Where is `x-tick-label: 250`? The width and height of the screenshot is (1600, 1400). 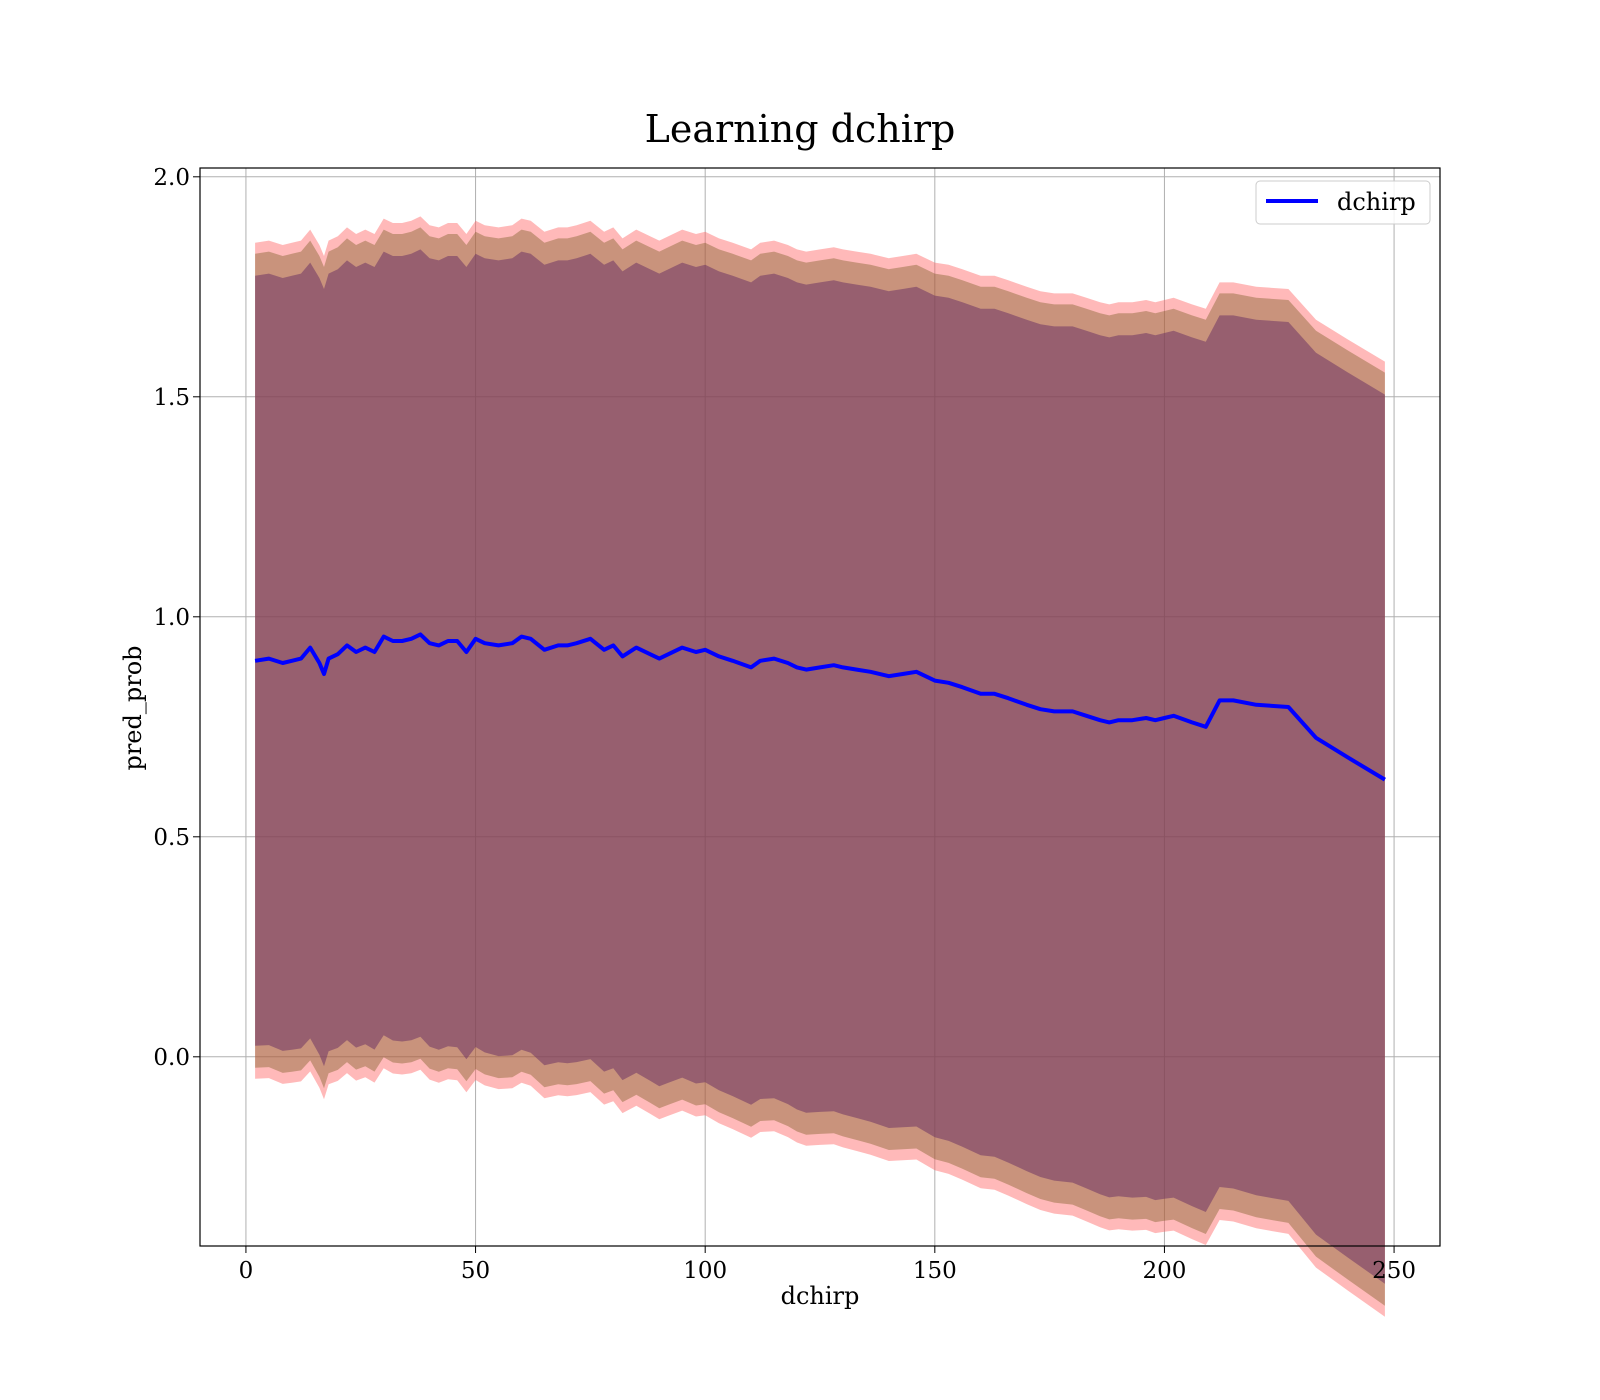 x-tick-label: 250 is located at coordinates (1394, 1271).